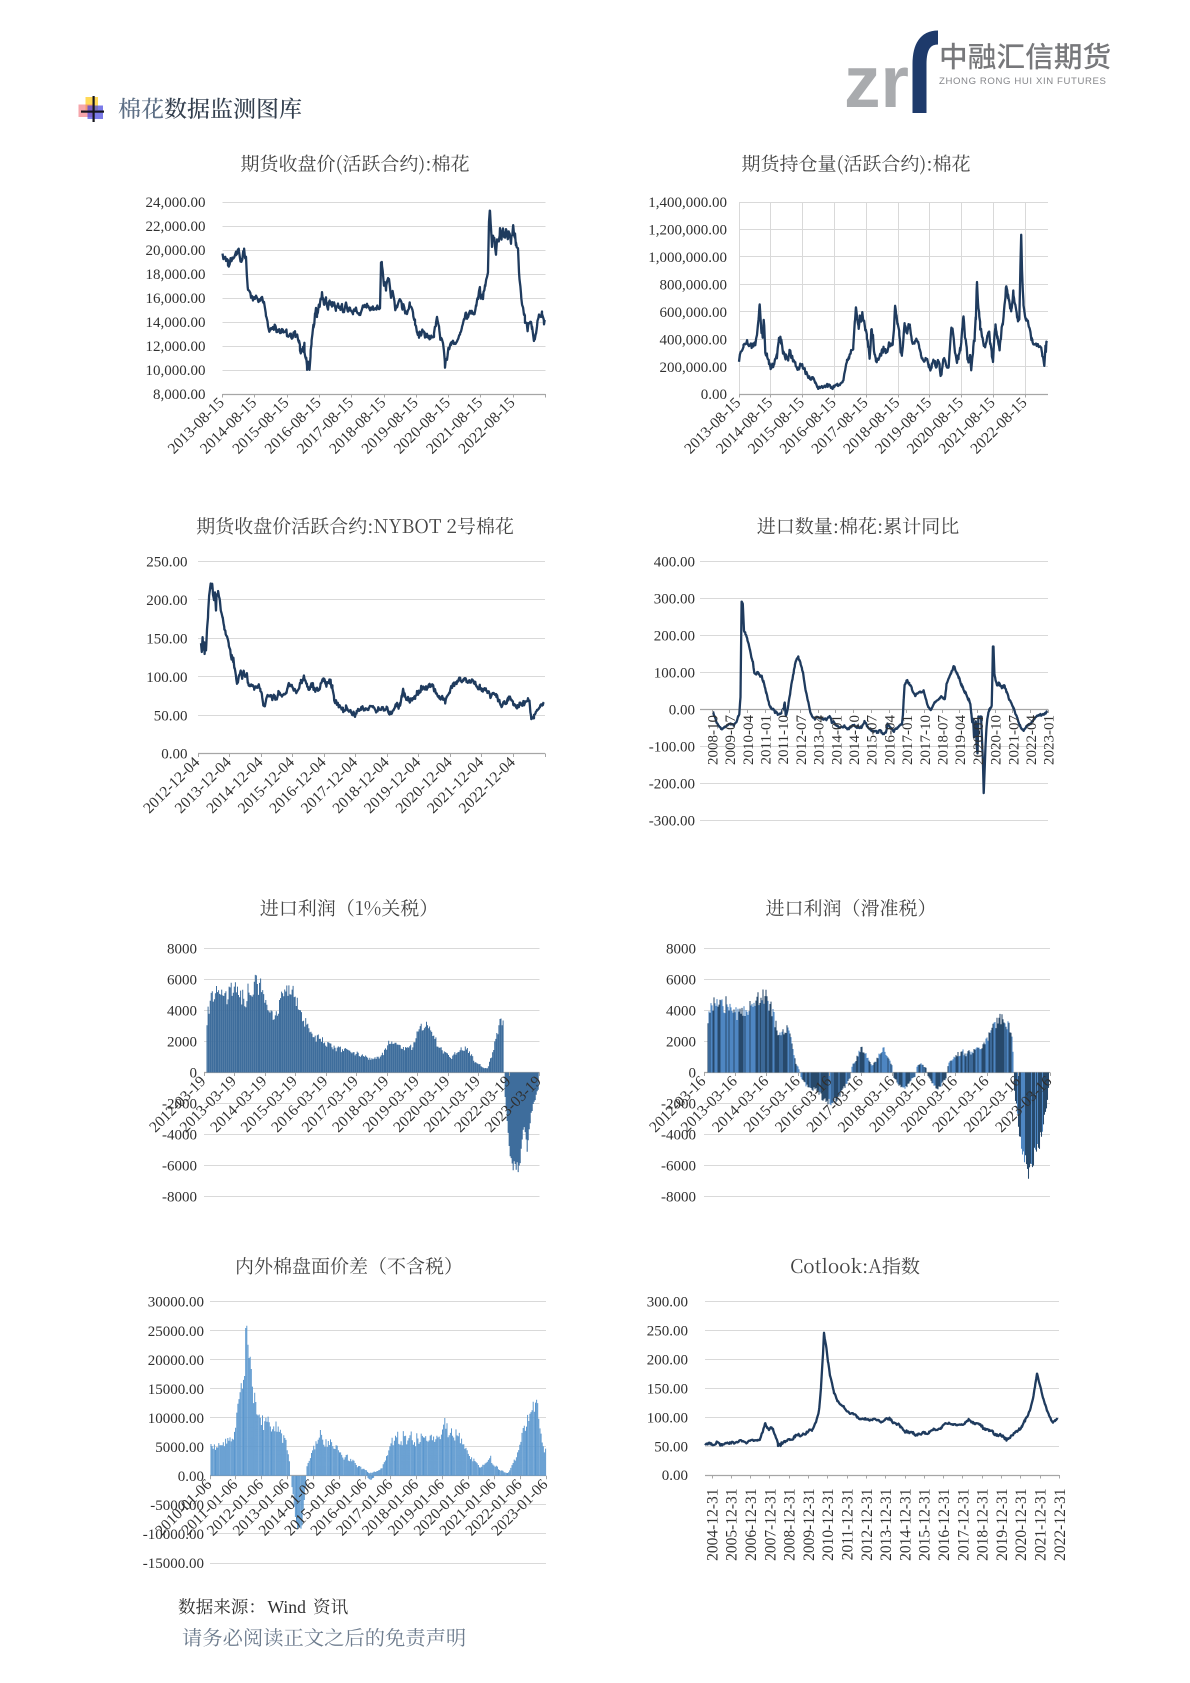  What do you see at coordinates (890, 740) in the screenshot?
I see `svg-text: 2016-04` at bounding box center [890, 740].